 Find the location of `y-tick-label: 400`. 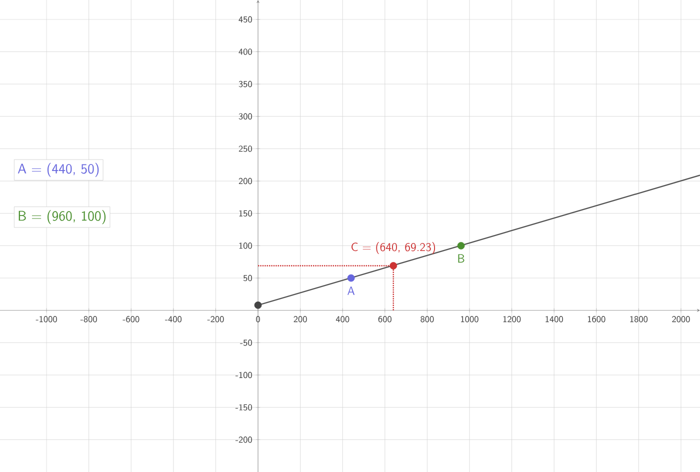

y-tick-label: 400 is located at coordinates (245, 51).